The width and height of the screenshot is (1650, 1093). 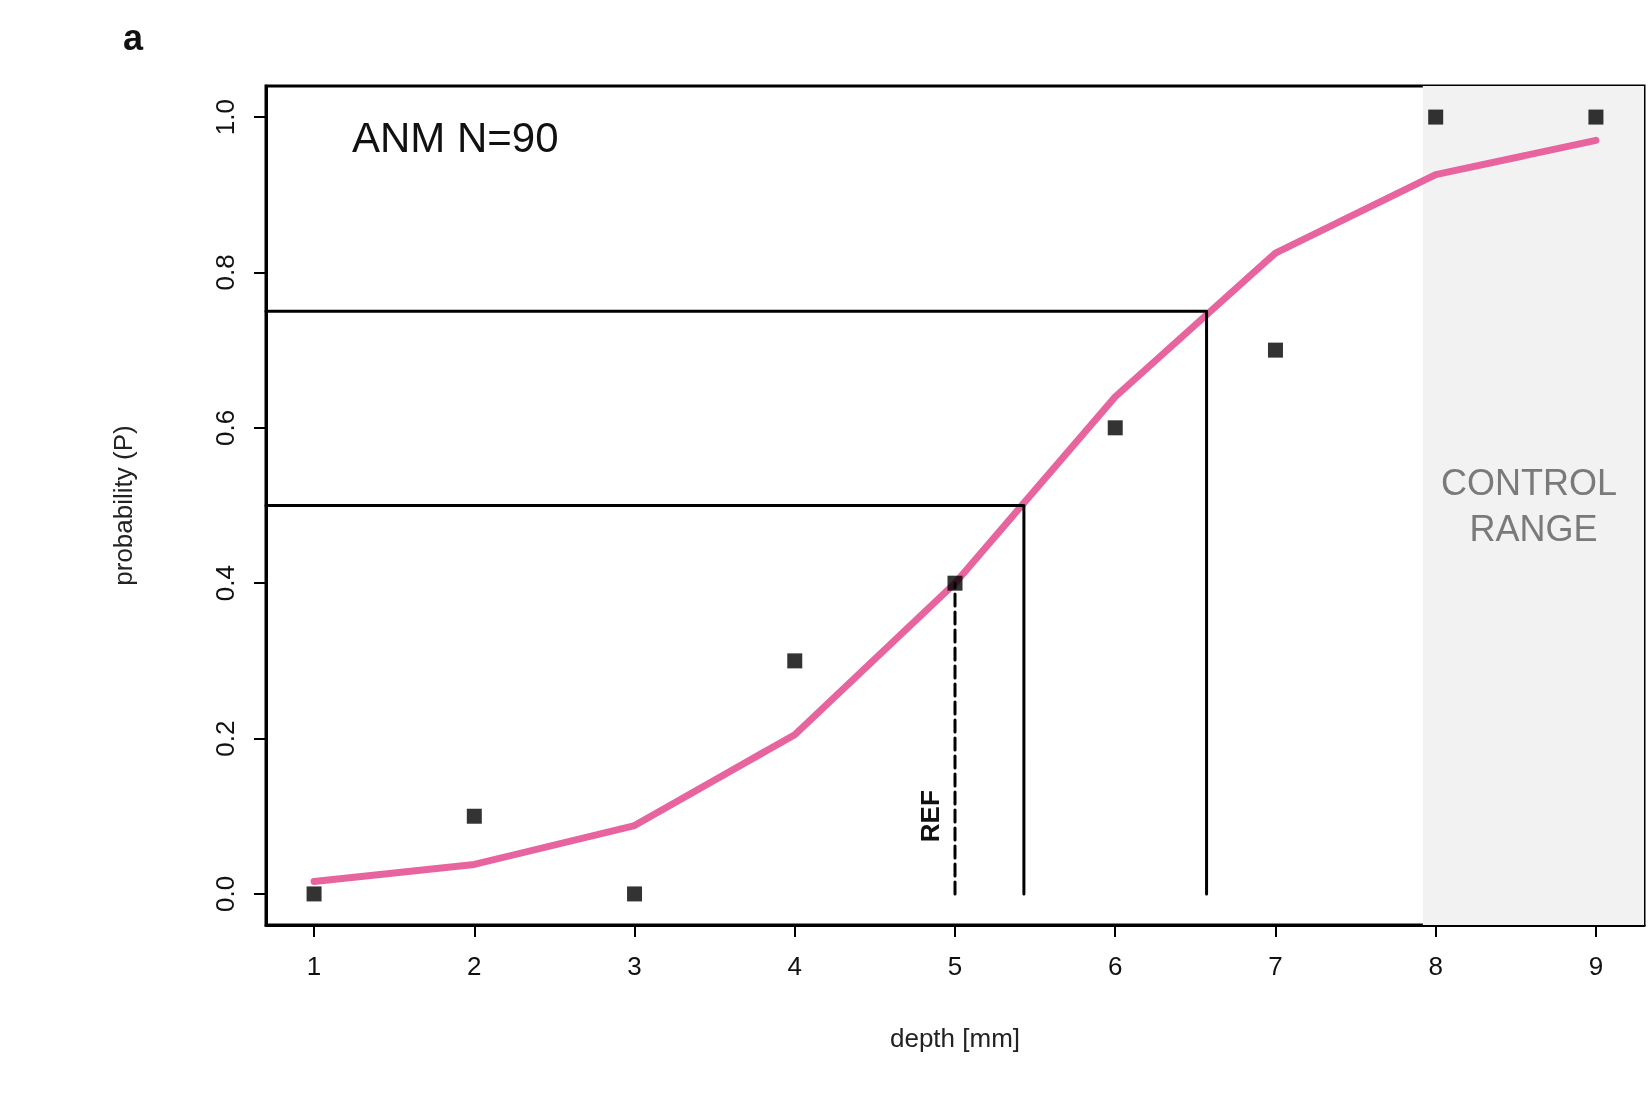 I want to click on x-tick-label: 9, so click(x=1596, y=966).